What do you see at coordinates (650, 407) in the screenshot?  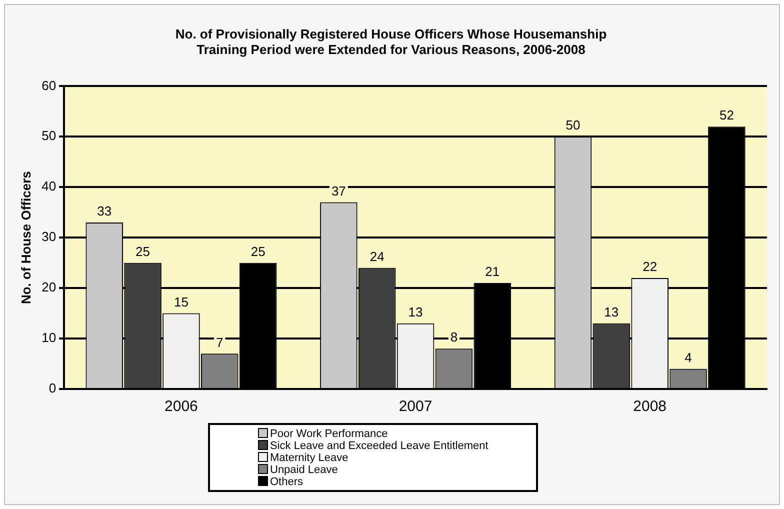 I see `x-tick-label: 2008` at bounding box center [650, 407].